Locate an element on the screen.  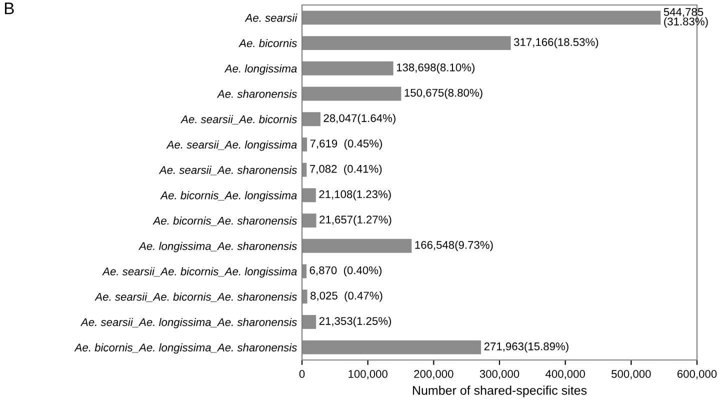
y-tick-label: Ae. bicornis_Ae. longissima_Ae. sharonensis is located at coordinates (185, 348).